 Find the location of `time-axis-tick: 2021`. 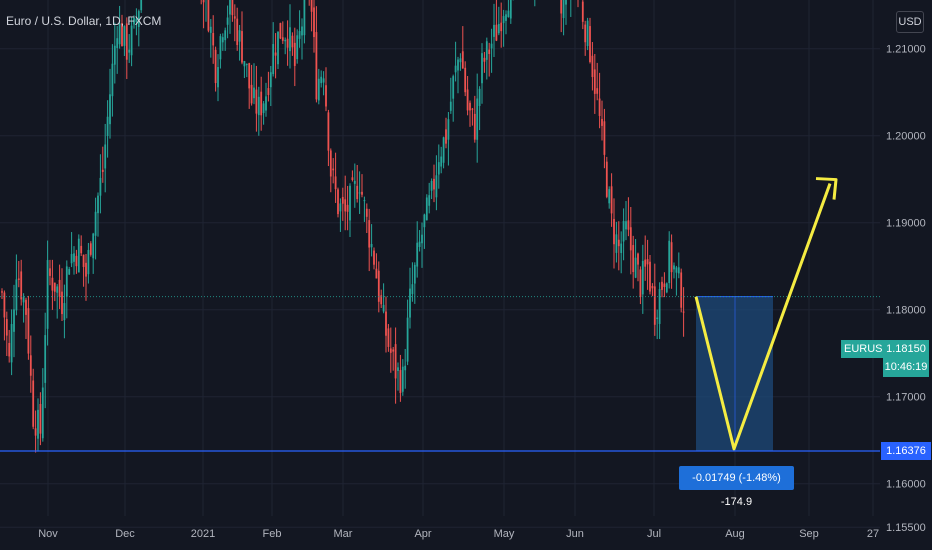

time-axis-tick: 2021 is located at coordinates (203, 534).